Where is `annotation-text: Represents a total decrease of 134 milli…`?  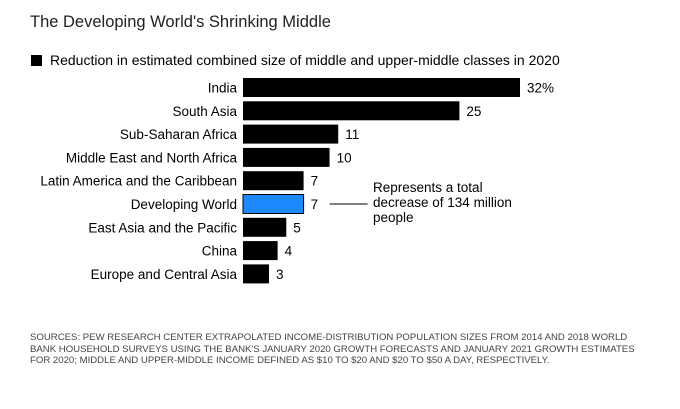
annotation-text: Represents a total decrease of 134 milli… is located at coordinates (442, 202).